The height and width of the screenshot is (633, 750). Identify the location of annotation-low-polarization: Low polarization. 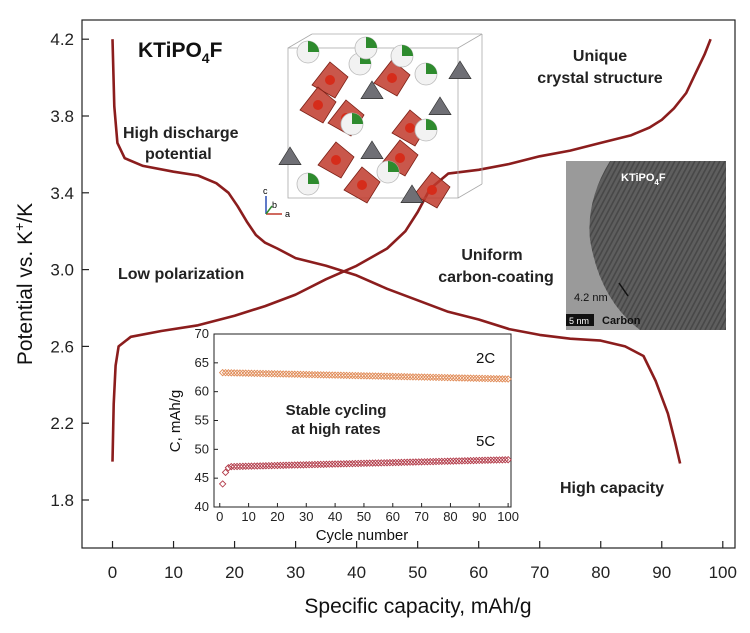
(181, 274).